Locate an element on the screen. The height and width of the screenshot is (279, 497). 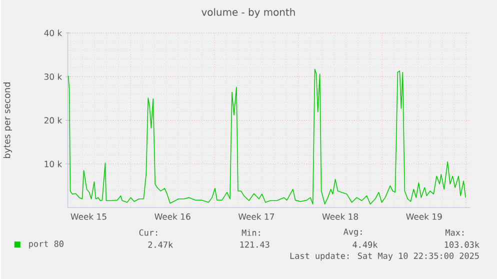
y-tick-label: 20 k is located at coordinates (53, 120).